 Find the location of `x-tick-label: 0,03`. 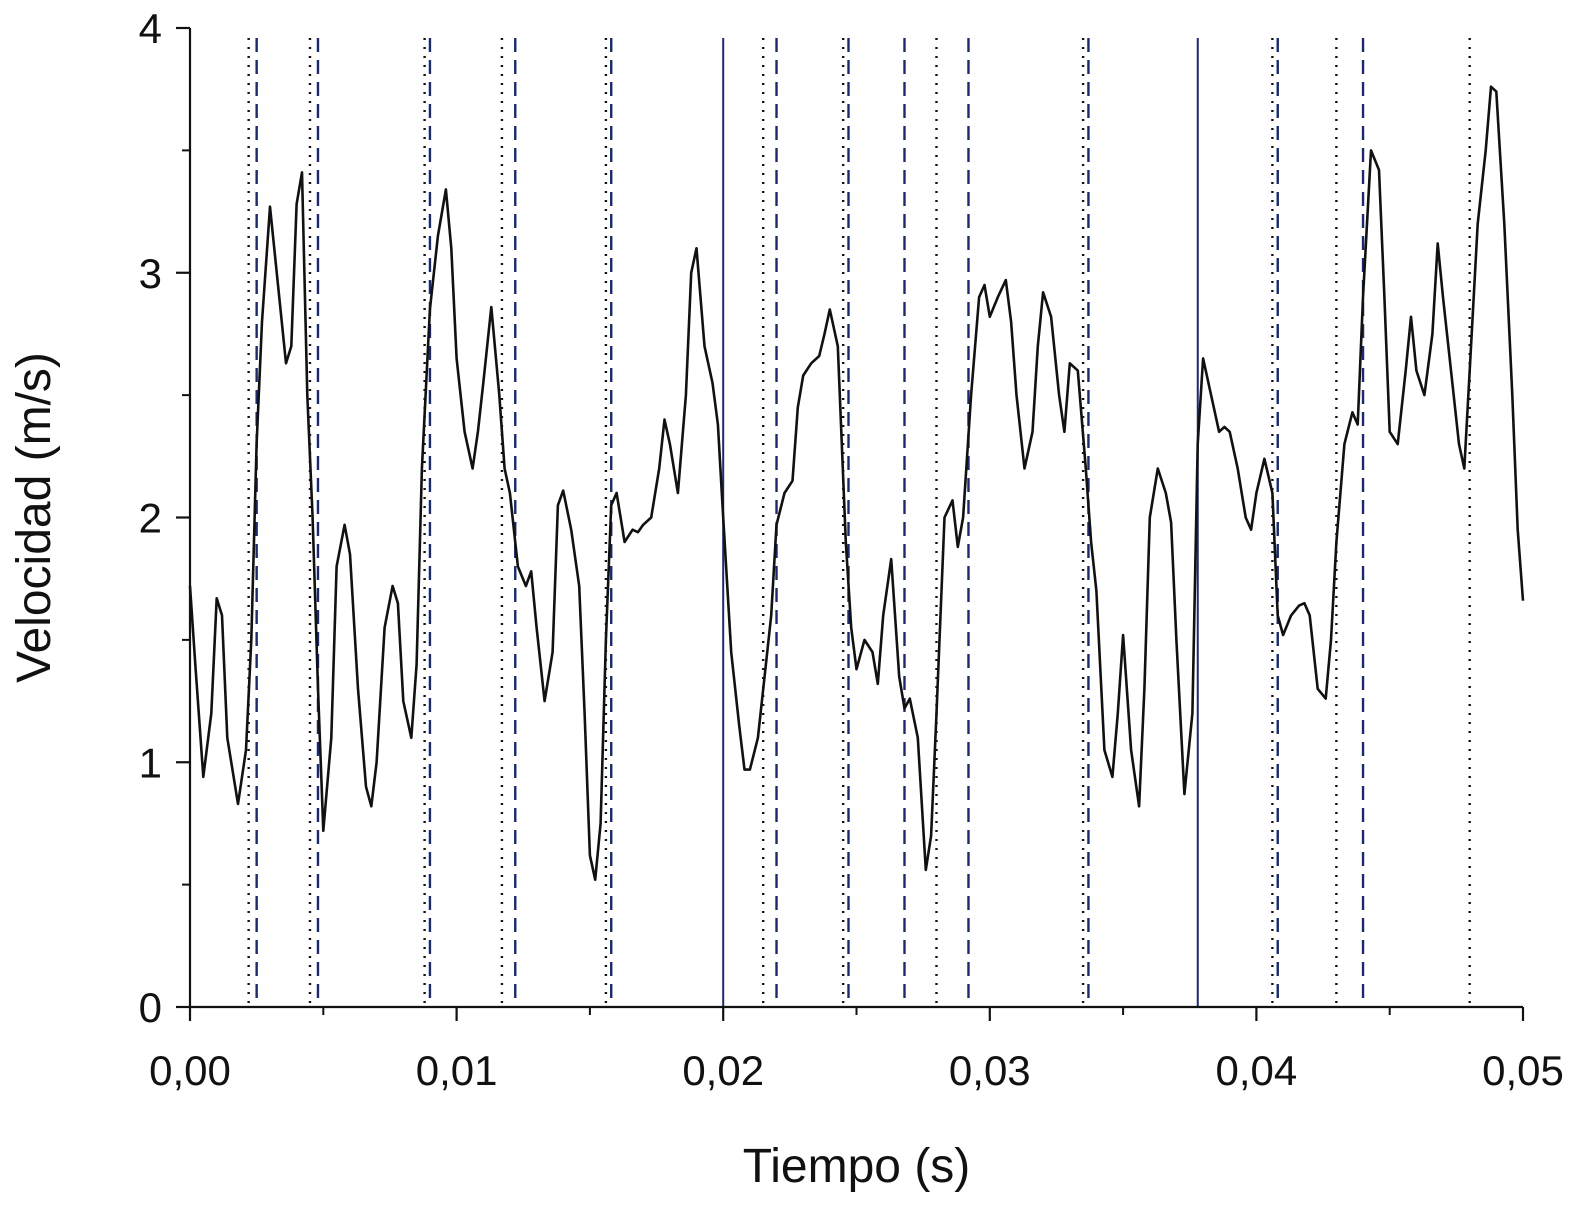

x-tick-label: 0,03 is located at coordinates (990, 1070).